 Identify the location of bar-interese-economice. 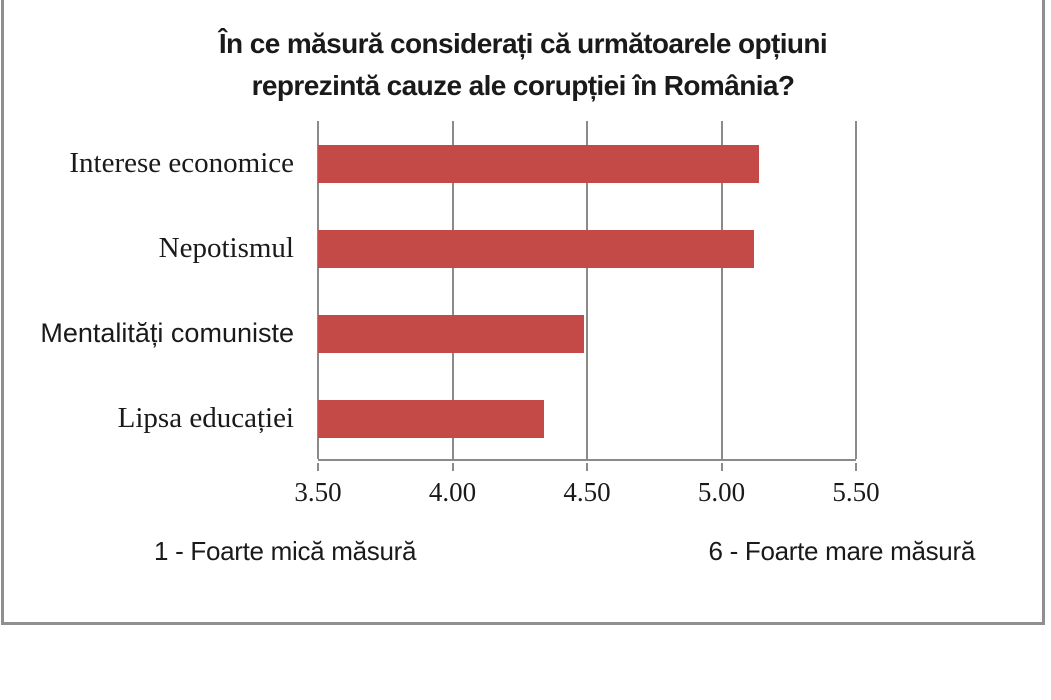
(539, 163).